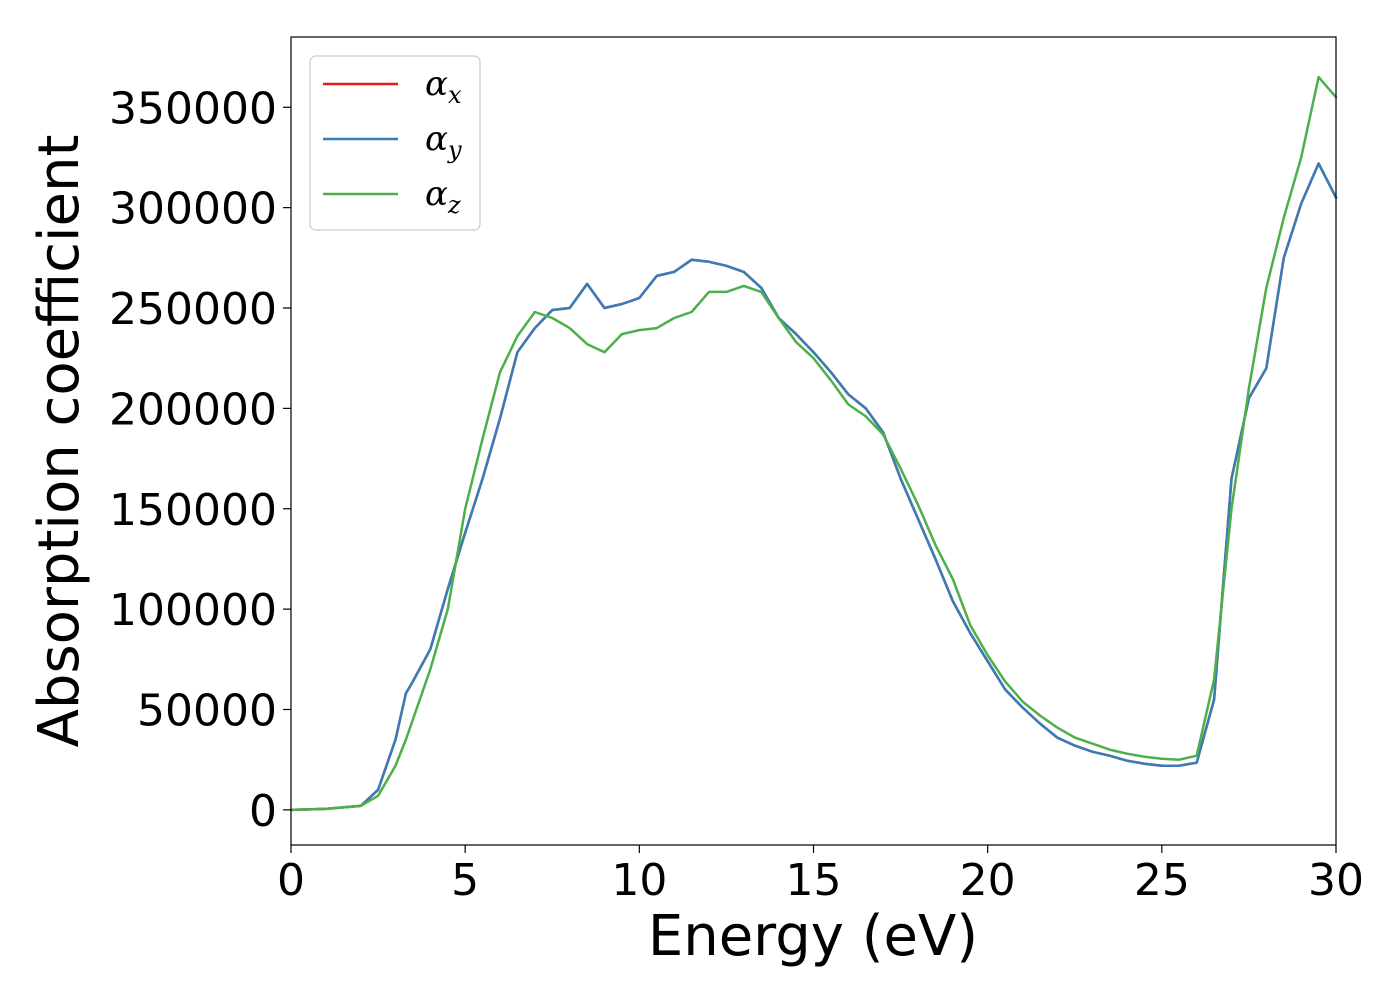 This screenshot has width=1400, height=1000. What do you see at coordinates (59, 441) in the screenshot?
I see `y-axis-title: Absorption coefficient` at bounding box center [59, 441].